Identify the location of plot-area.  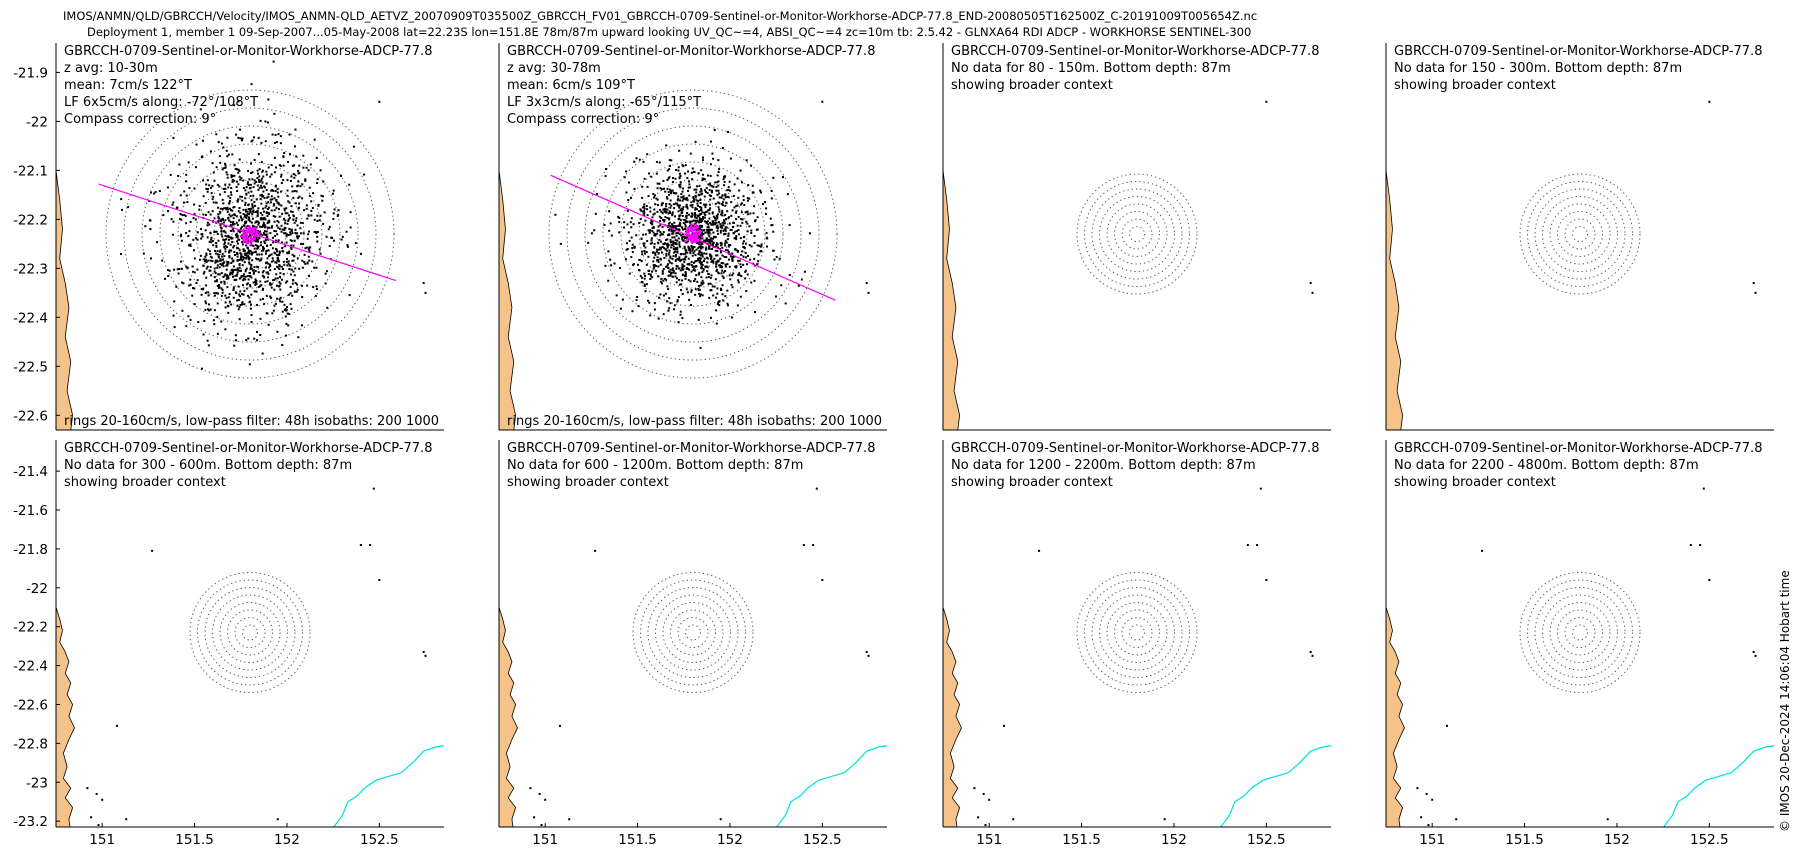
(1137, 657).